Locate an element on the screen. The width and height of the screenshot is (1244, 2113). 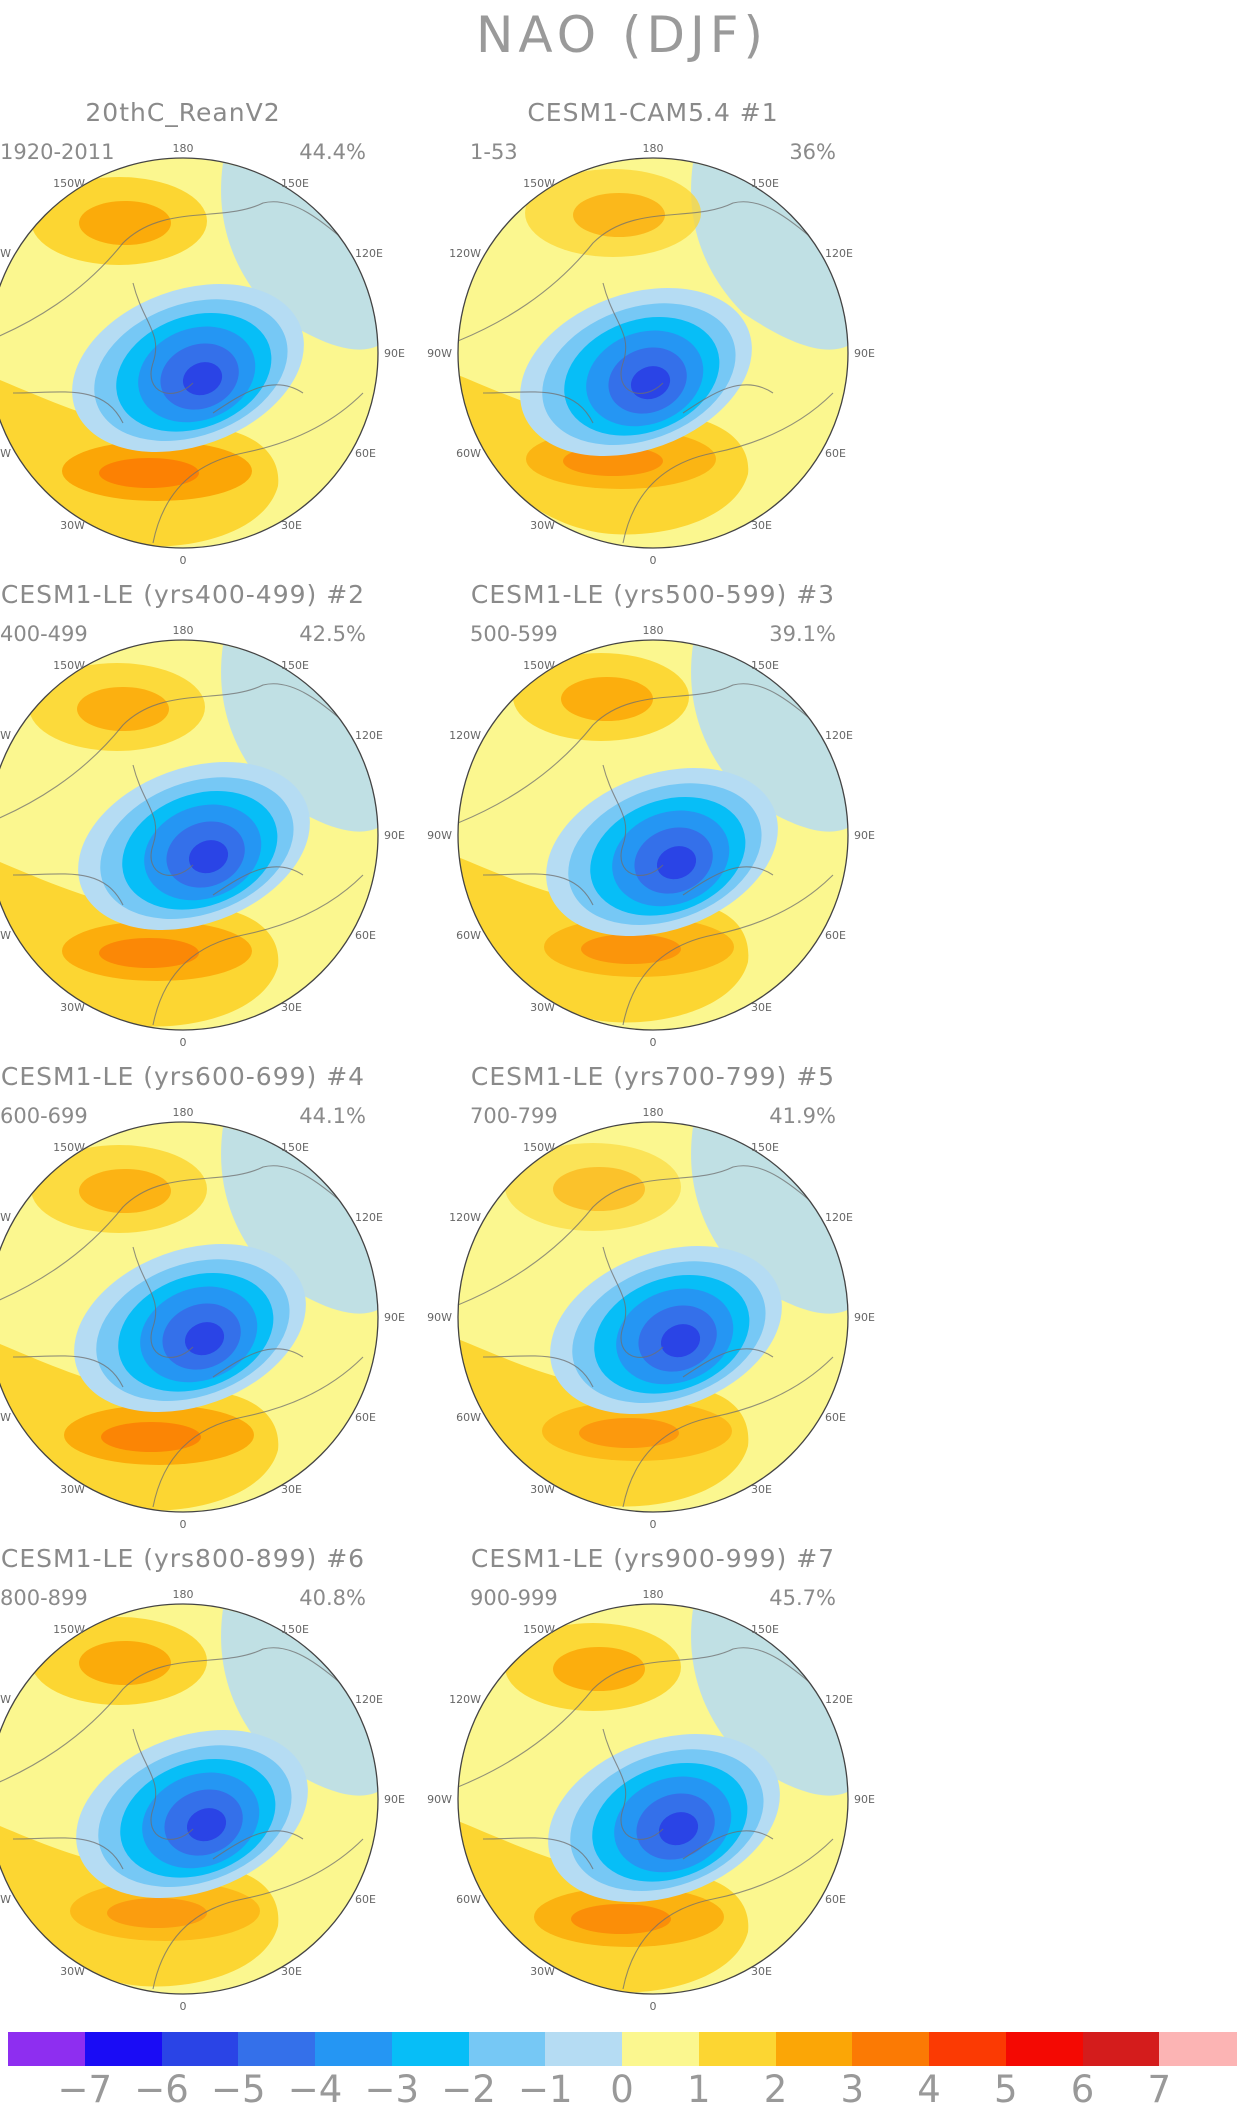
panel-variance-percent: 39.1% is located at coordinates (802, 634).